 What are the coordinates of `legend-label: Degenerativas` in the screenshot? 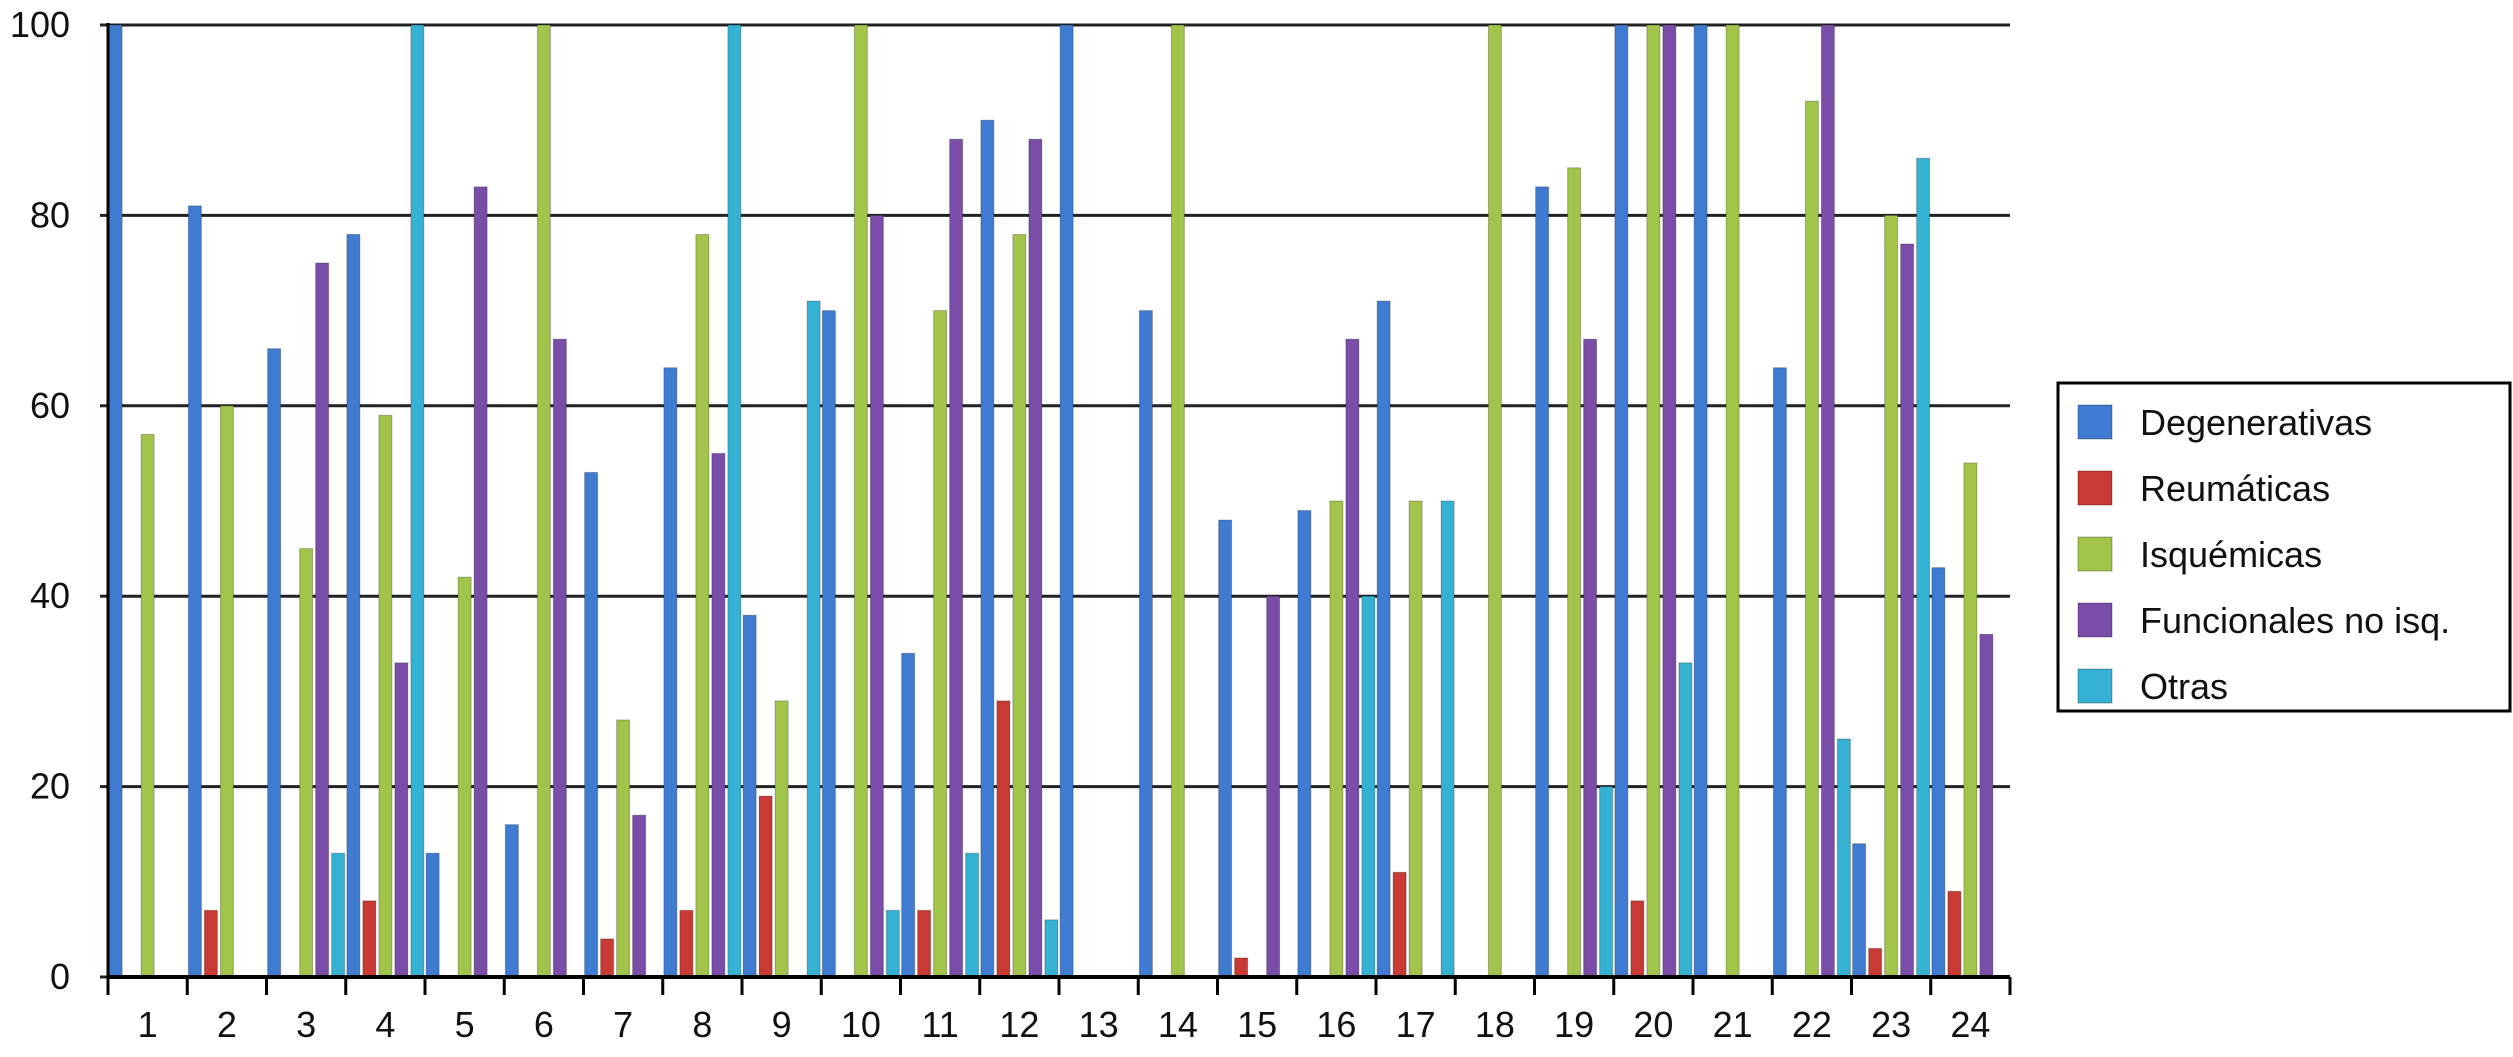 It's located at (2256, 422).